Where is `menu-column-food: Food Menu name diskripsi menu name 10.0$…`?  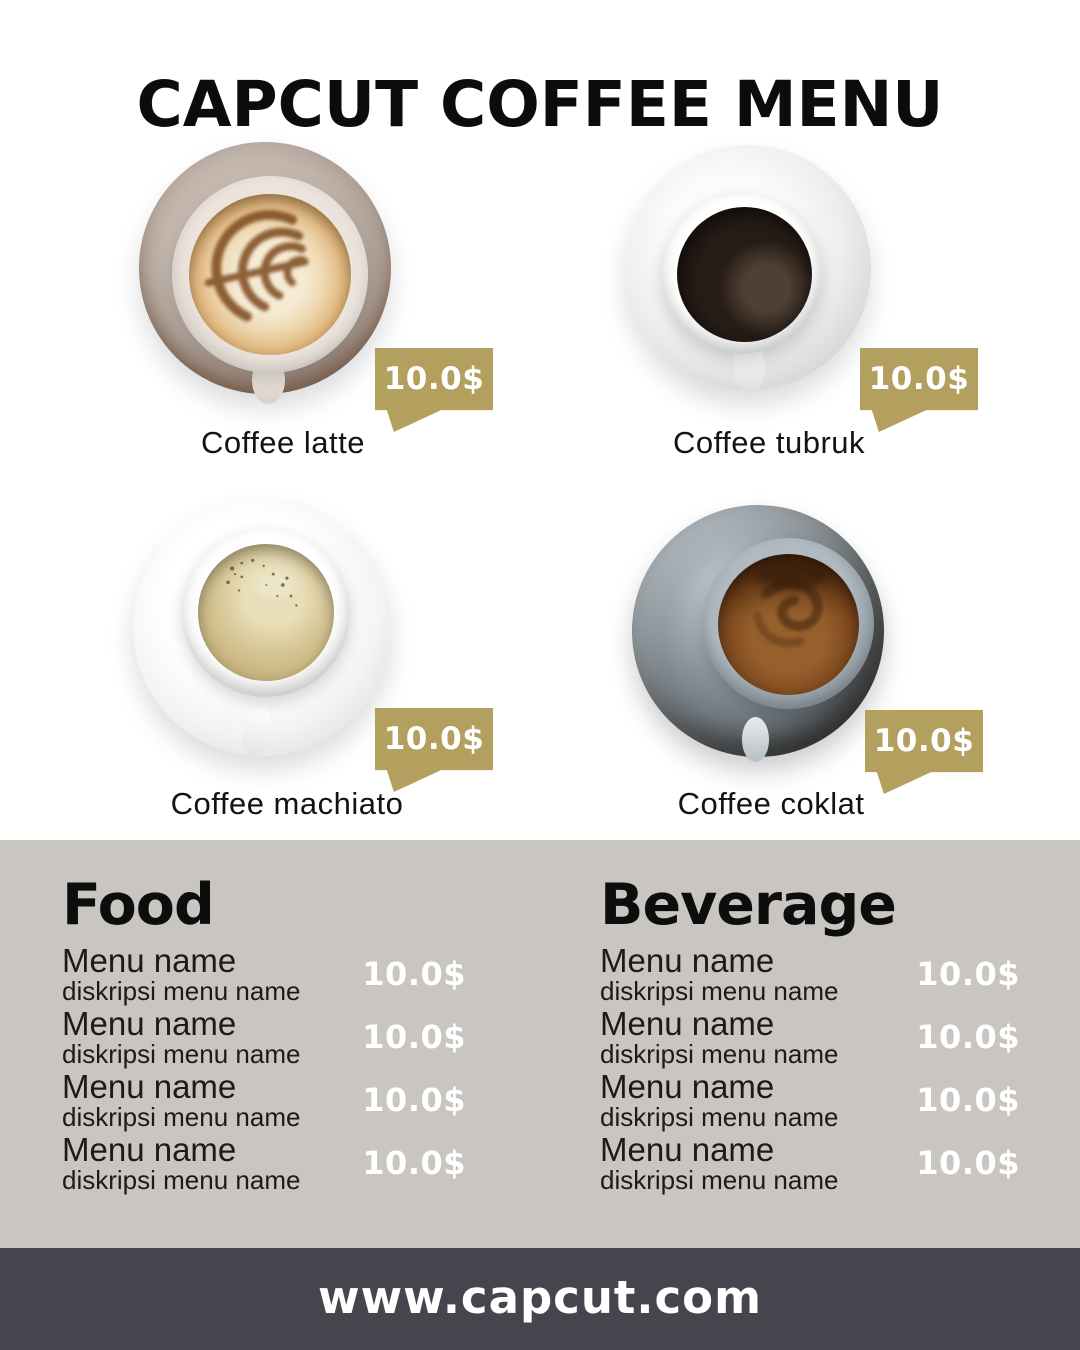
menu-column-food: Food Menu name diskripsi menu name 10.0$… is located at coordinates (264, 1044).